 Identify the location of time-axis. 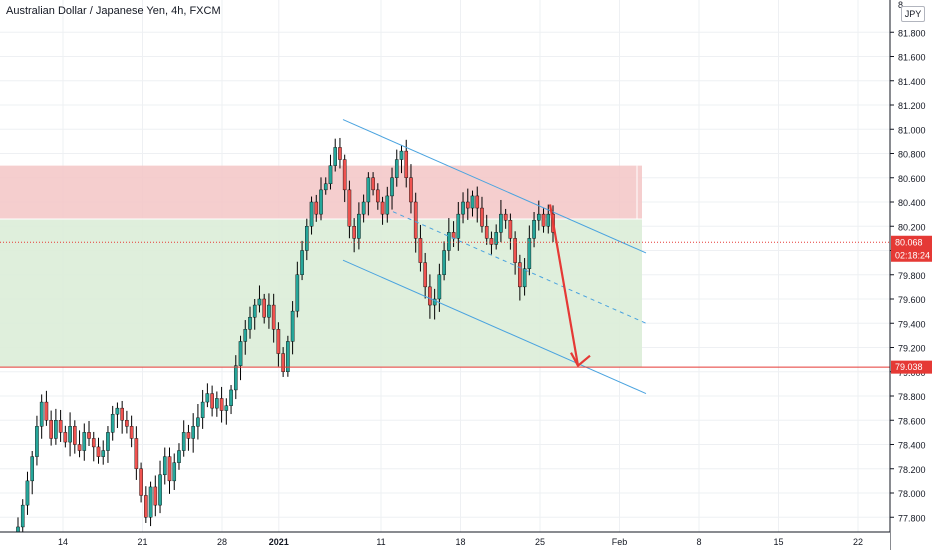
(445, 541).